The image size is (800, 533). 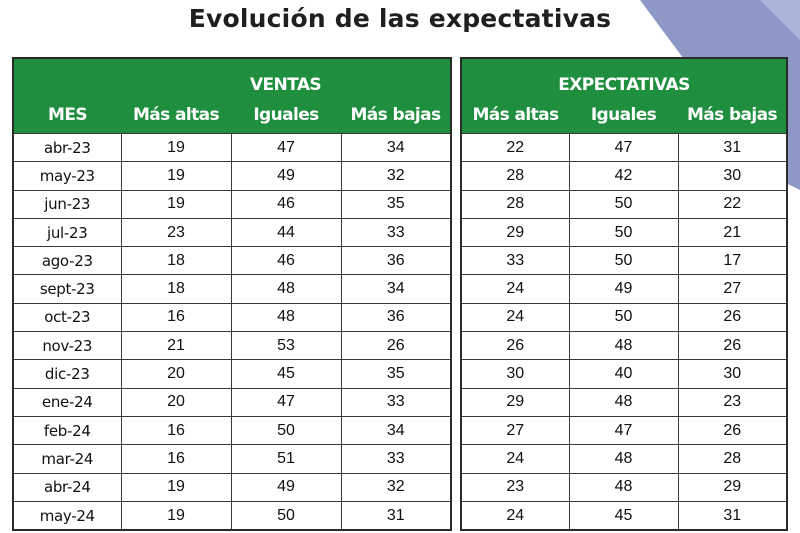 What do you see at coordinates (67, 515) in the screenshot?
I see `month-cell: may-24` at bounding box center [67, 515].